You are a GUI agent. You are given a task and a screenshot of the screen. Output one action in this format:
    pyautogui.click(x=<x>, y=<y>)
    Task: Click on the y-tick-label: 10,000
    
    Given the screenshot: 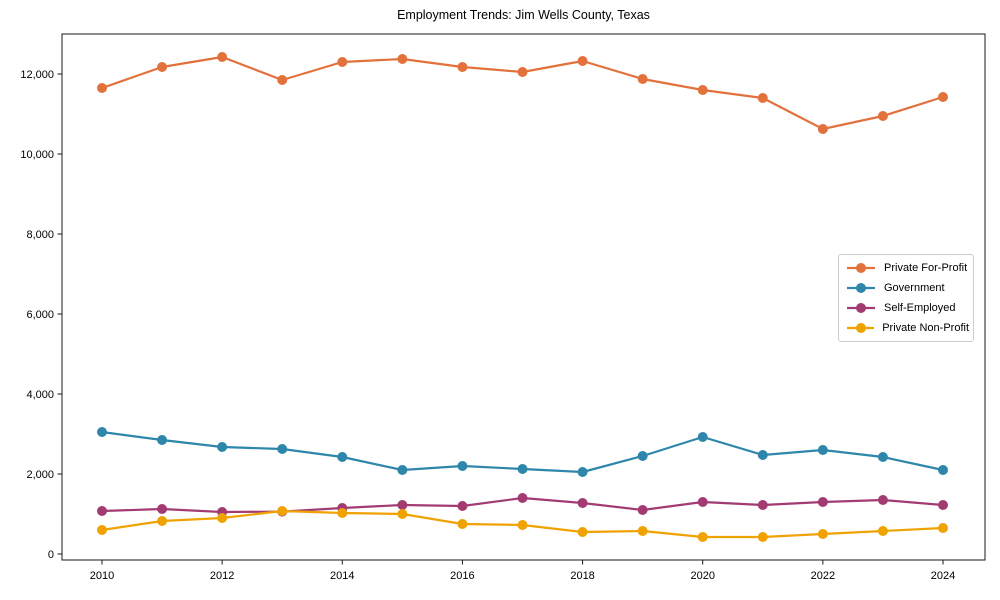 What is the action you would take?
    pyautogui.click(x=37, y=155)
    